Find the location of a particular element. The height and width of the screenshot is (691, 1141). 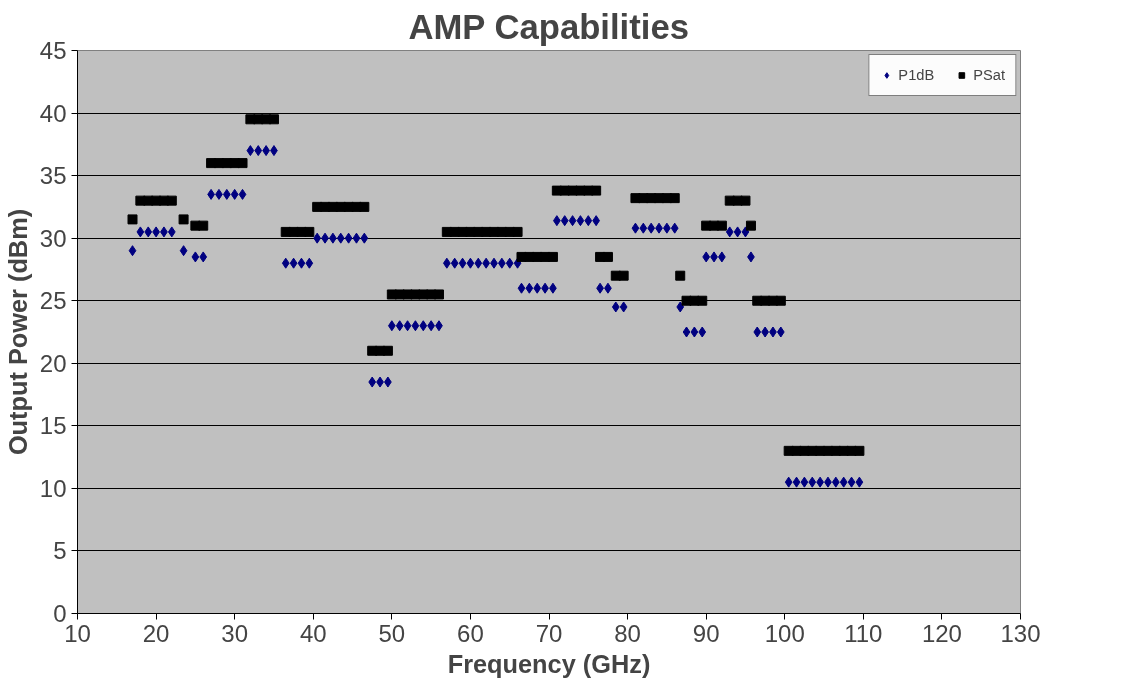

x-tick-label: 40 is located at coordinates (313, 633).